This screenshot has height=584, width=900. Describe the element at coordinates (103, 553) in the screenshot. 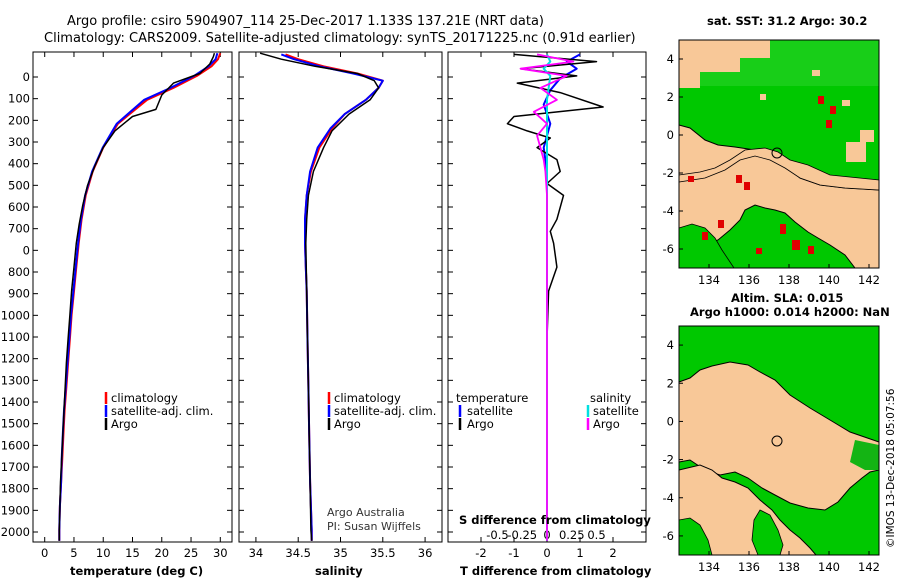

I see `x-tick-label: 10` at that location.